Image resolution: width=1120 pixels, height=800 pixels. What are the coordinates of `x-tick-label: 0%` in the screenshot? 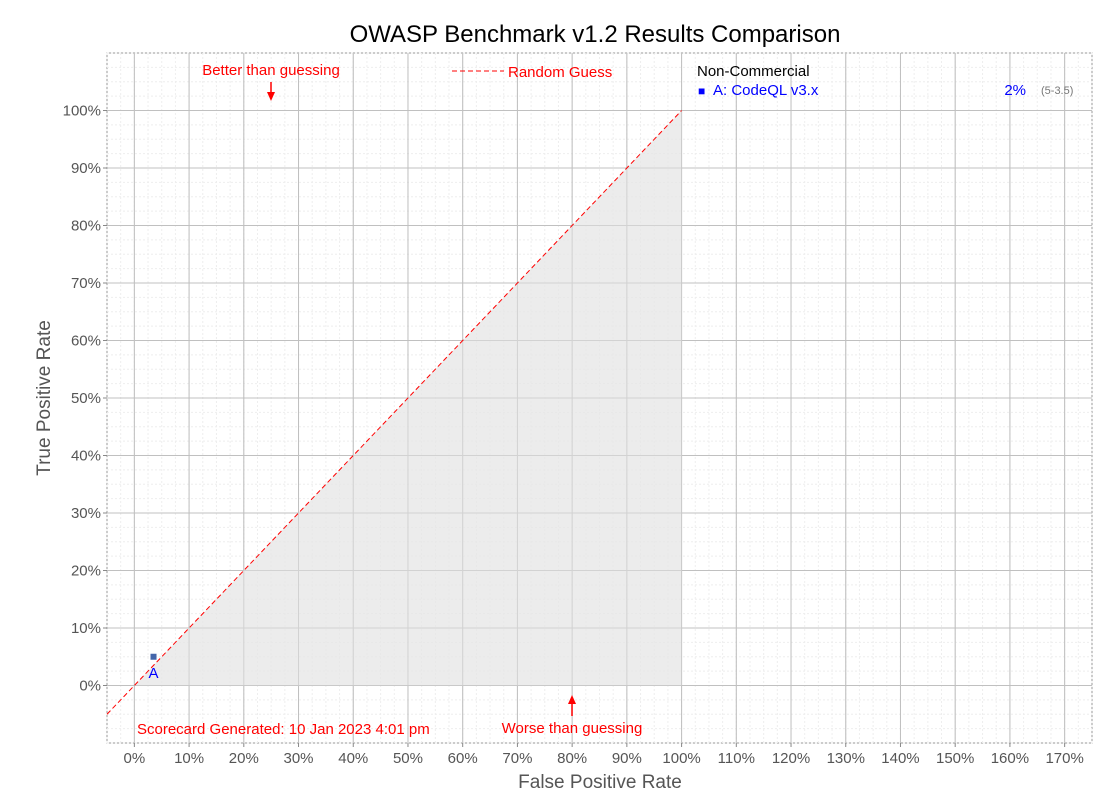 It's located at (135, 758).